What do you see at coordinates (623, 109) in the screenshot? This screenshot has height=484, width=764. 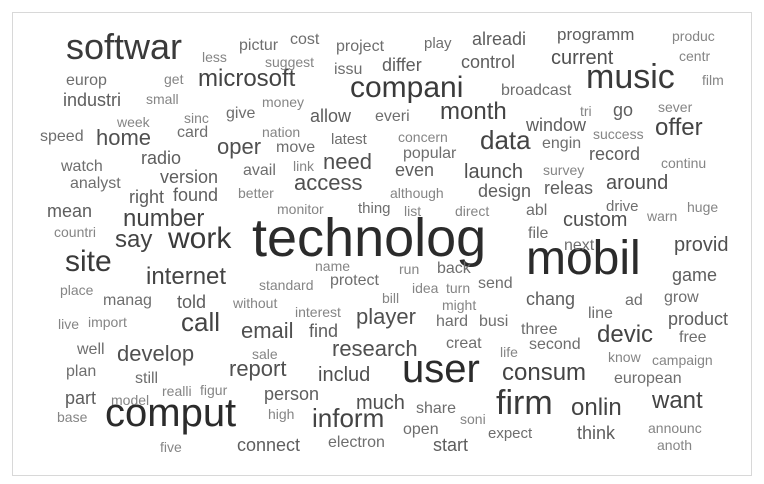 I see `word-go: go` at bounding box center [623, 109].